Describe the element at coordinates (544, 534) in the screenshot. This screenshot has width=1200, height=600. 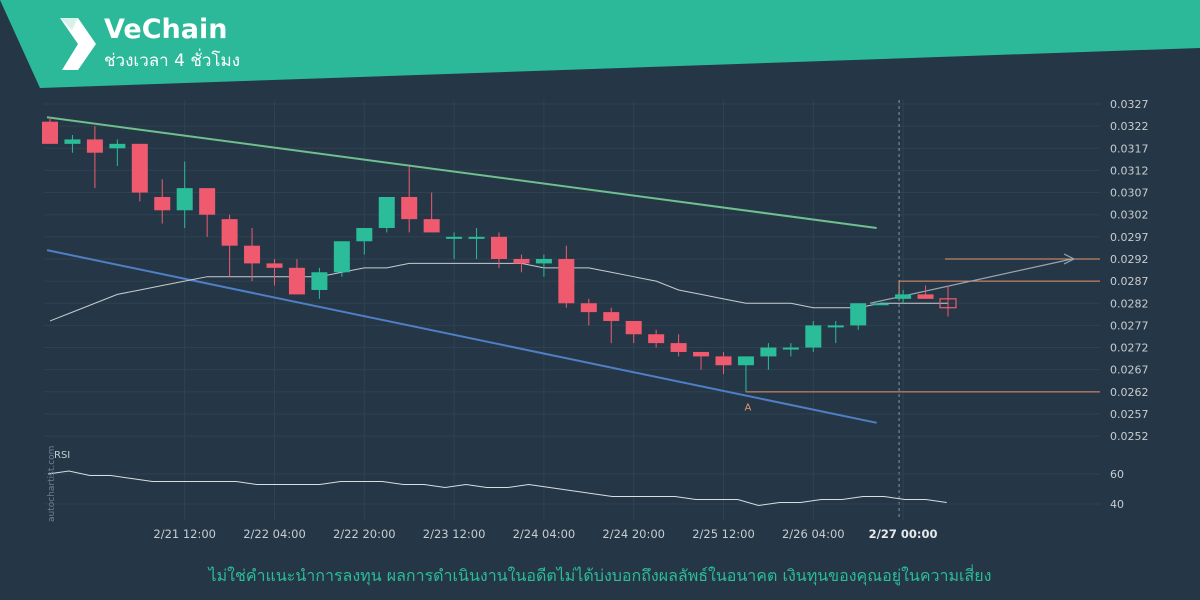
I see `x-tick-label: 2/24 04:00` at that location.